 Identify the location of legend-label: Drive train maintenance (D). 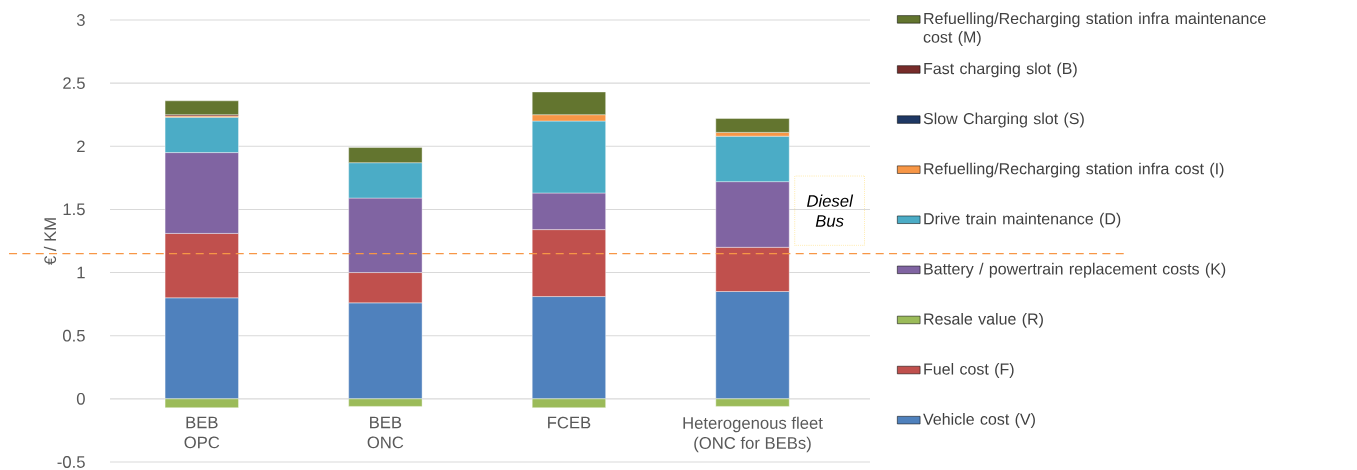
(1022, 220).